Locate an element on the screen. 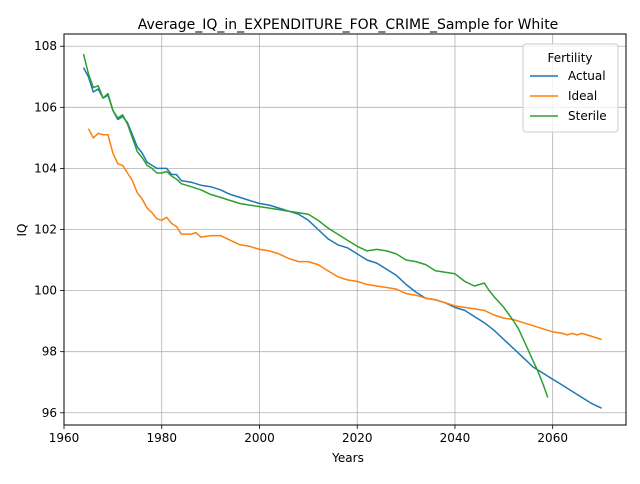 The width and height of the screenshot is (640, 484). y-tick-label: 104 is located at coordinates (45, 168).